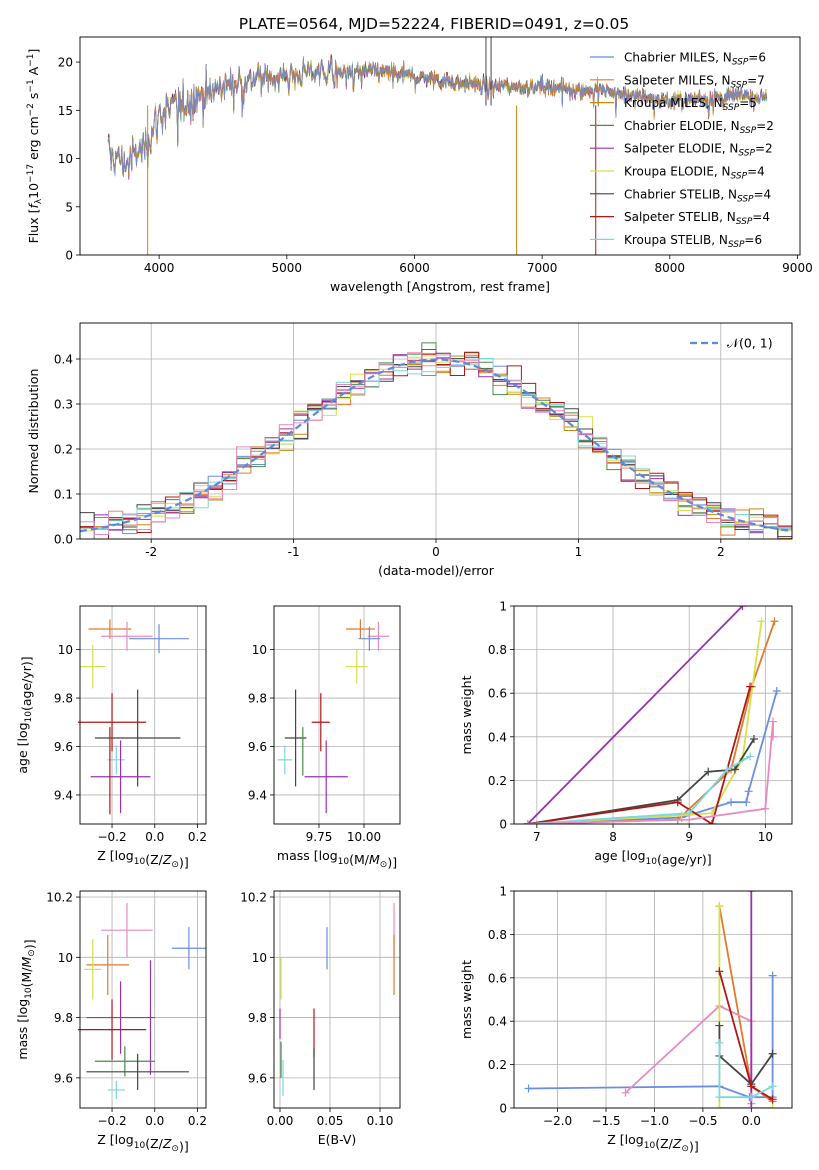 The image size is (819, 1170). What do you see at coordinates (652, 857) in the screenshot?
I see `x-axis-label: age [log10(age/yr)]` at bounding box center [652, 857].